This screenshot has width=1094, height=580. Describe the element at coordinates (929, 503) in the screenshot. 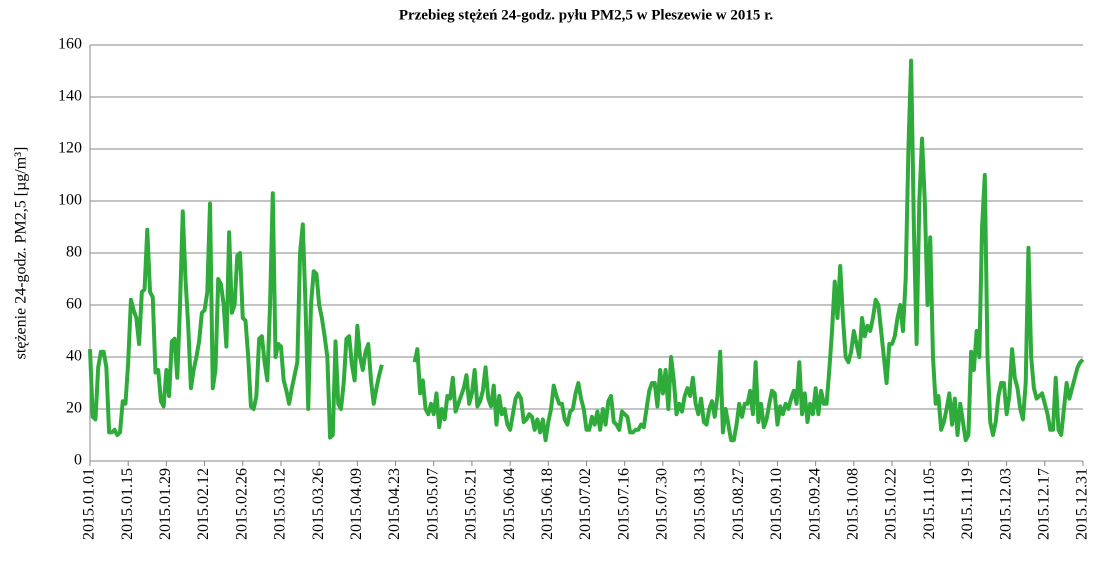

I see `x-tick-label: 2015.11.05` at that location.